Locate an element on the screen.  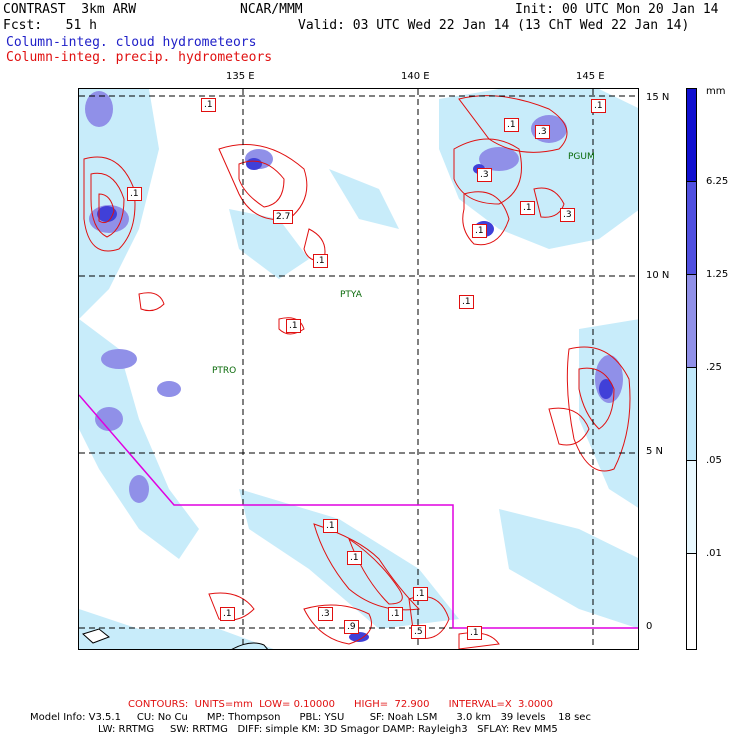
lon-tick-135: 135 E is located at coordinates (240, 76).